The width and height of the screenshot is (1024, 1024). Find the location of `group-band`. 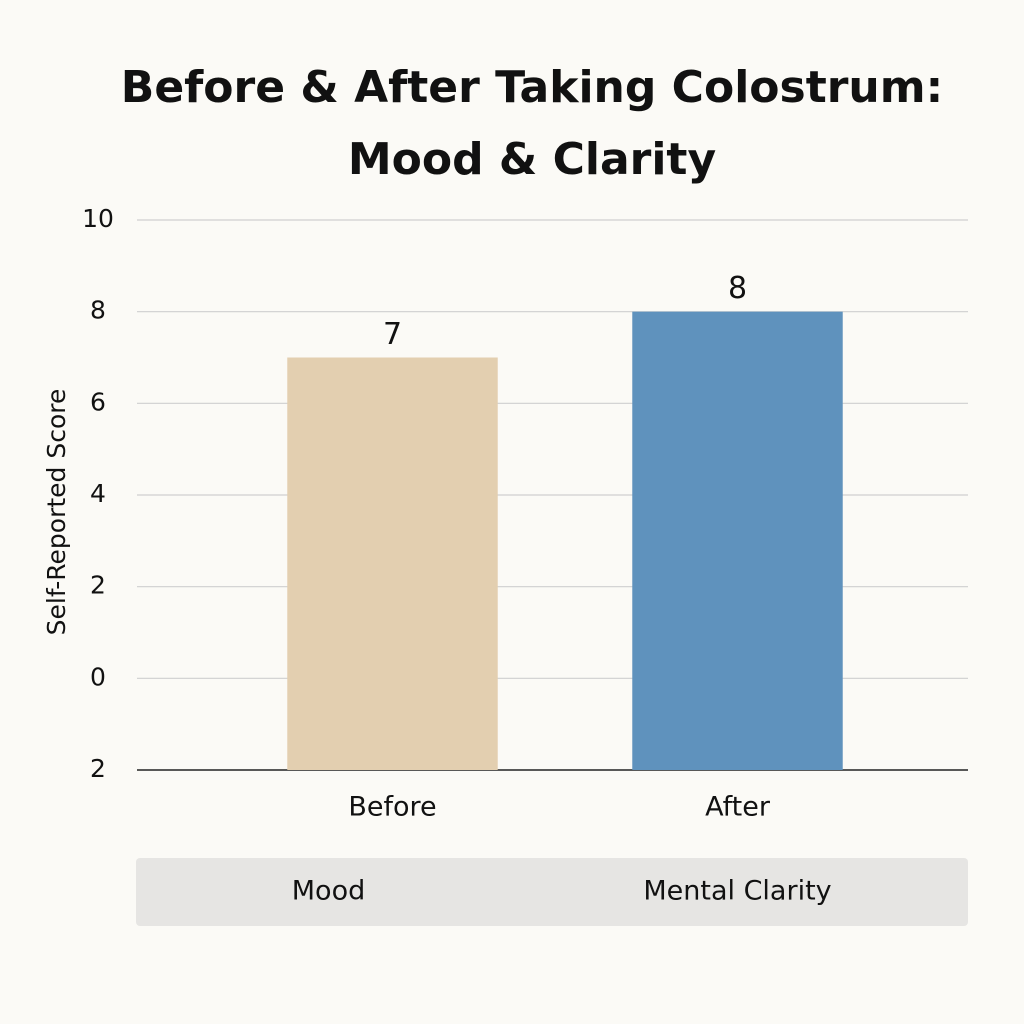

group-band is located at coordinates (552, 892).